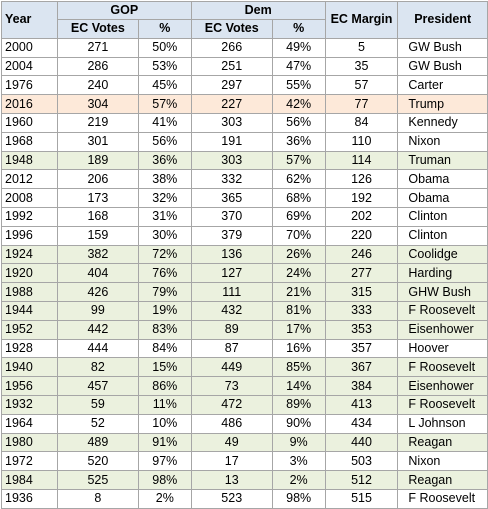  I want to click on cell-president: Clinton, so click(442, 216).